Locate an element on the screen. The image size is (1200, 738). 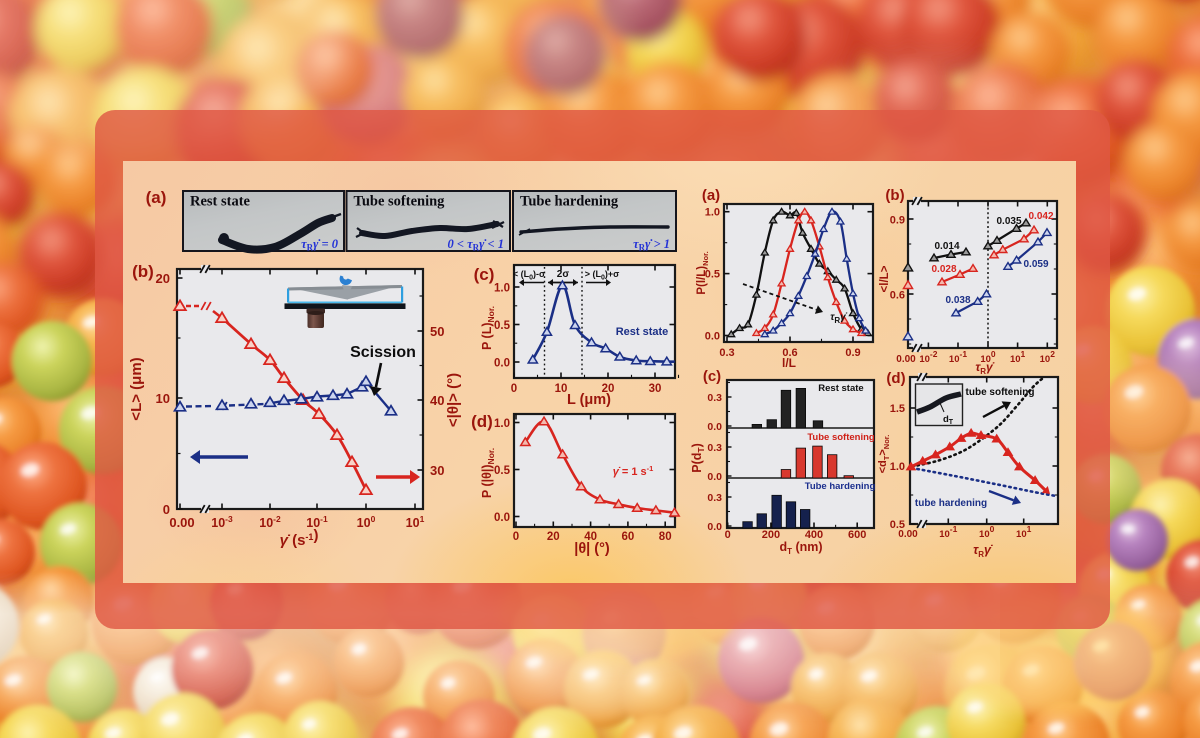
svg-text: <l/L> is located at coordinates (885, 278).